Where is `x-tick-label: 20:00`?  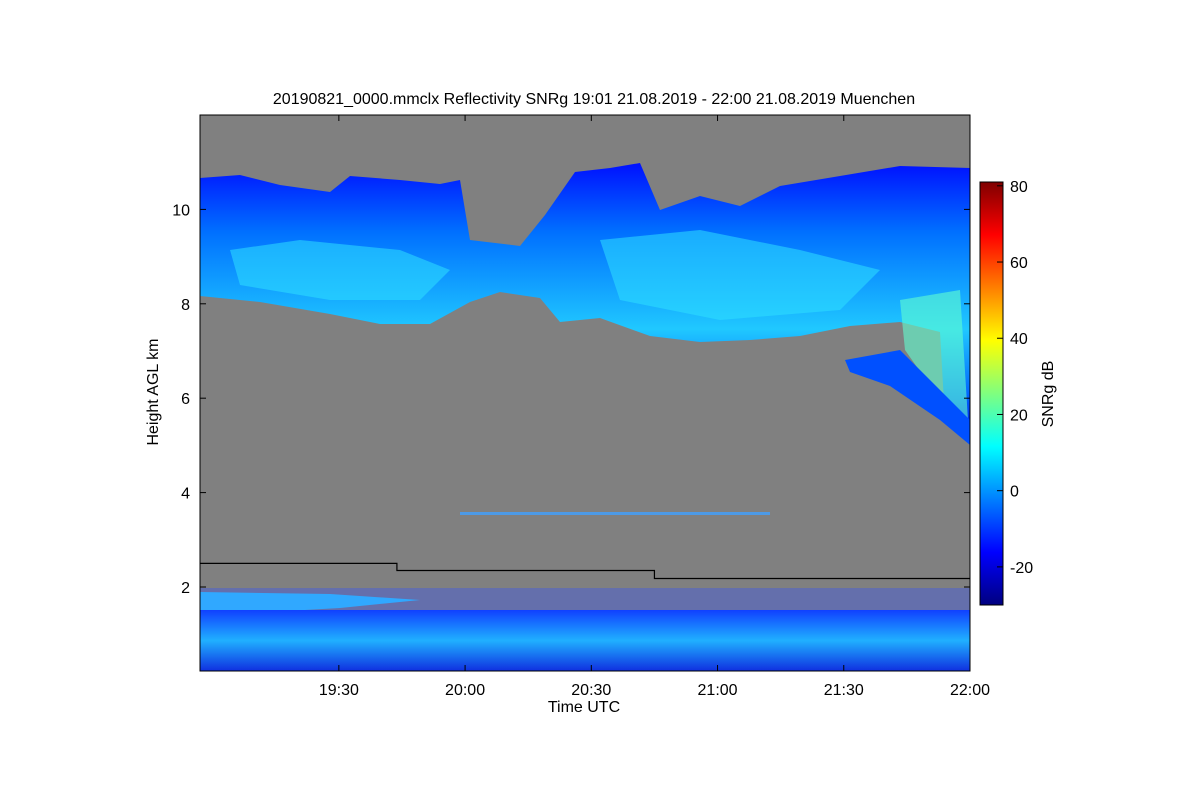
x-tick-label: 20:00 is located at coordinates (465, 690).